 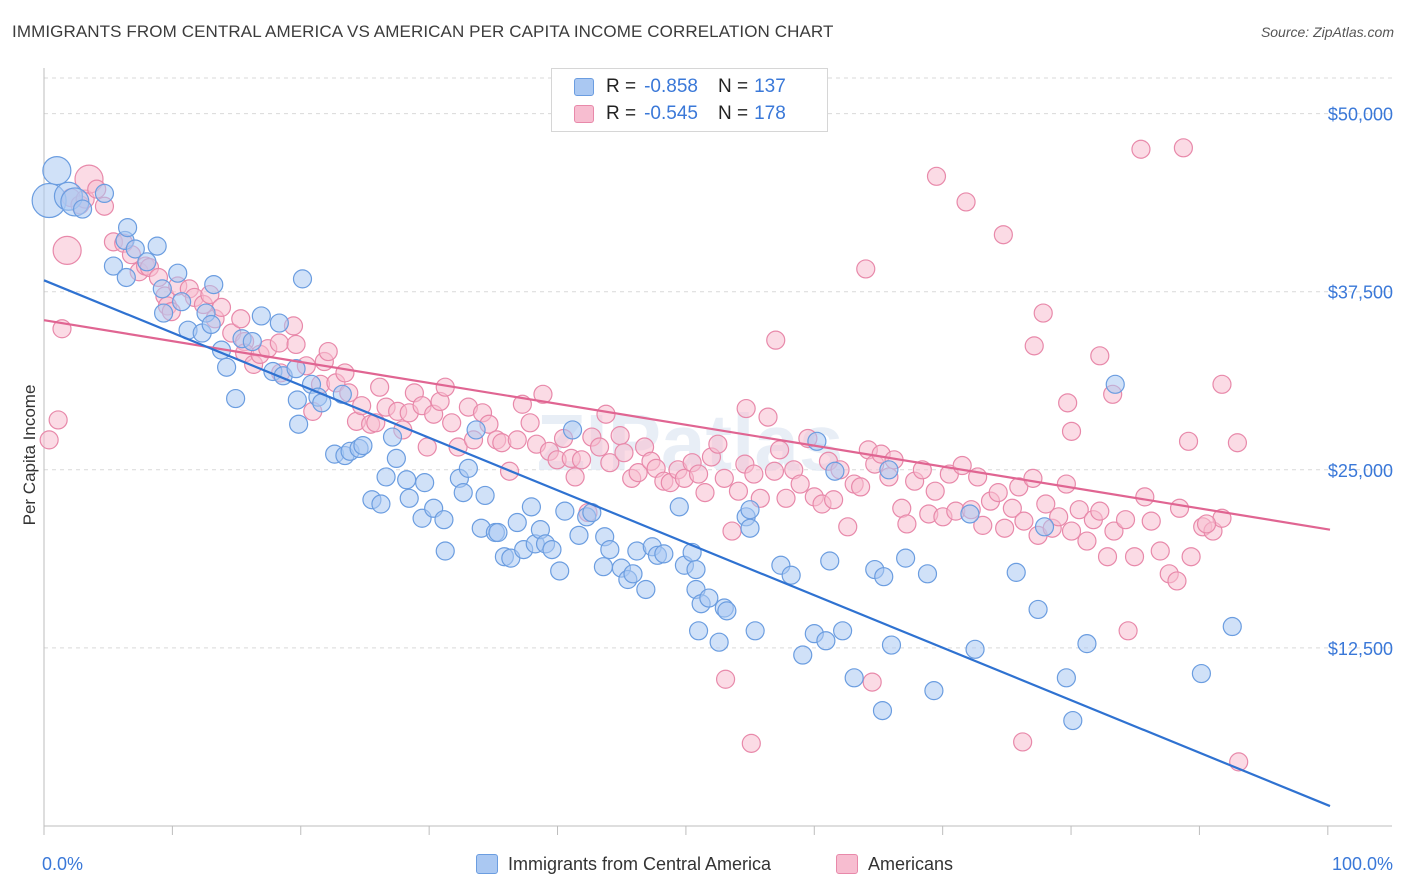 I want to click on y-tick-label: $37,500, so click(x=1360, y=293).